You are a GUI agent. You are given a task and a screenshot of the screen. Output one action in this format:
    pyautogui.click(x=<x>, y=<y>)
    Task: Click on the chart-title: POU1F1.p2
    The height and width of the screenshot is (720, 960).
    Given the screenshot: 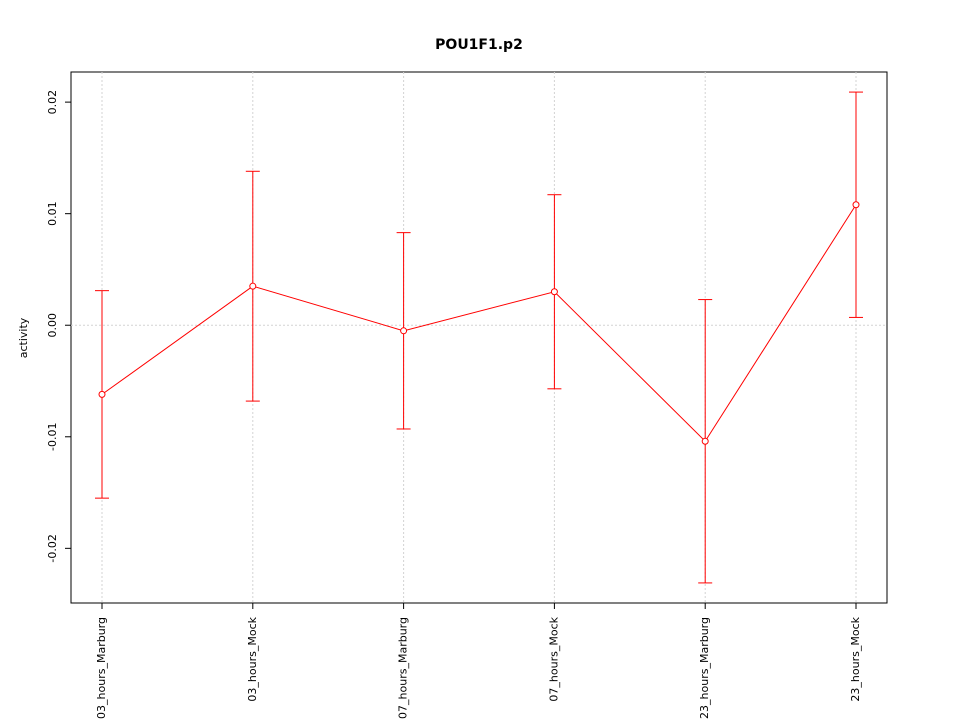 What is the action you would take?
    pyautogui.click(x=479, y=45)
    